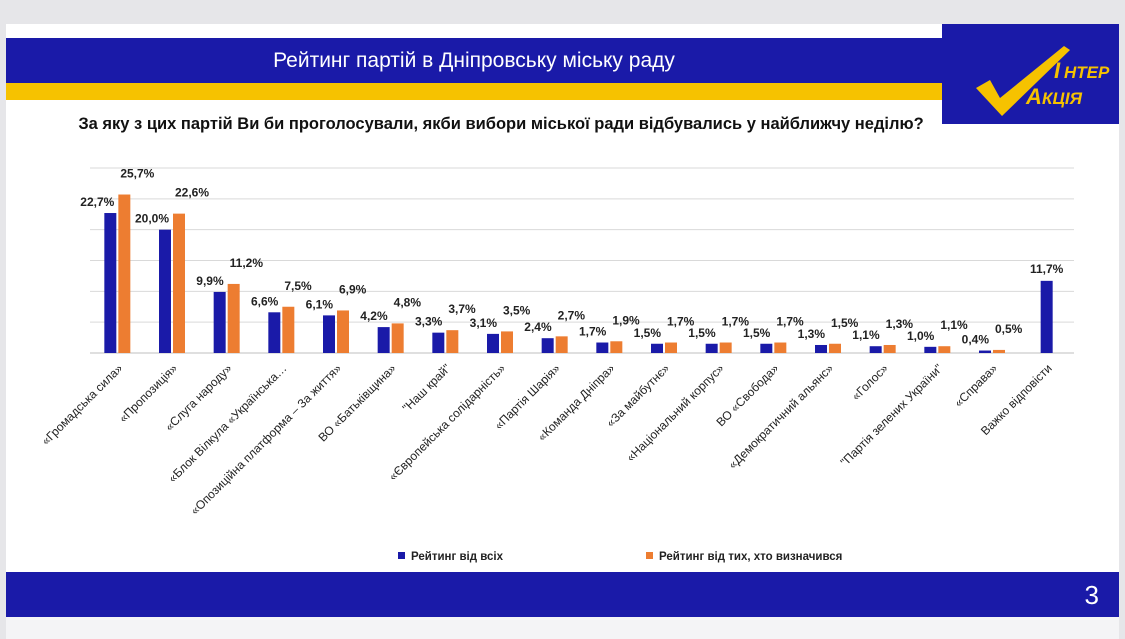 This screenshot has width=1125, height=639. What do you see at coordinates (562, 628) in the screenshot?
I see `bottom-strip` at bounding box center [562, 628].